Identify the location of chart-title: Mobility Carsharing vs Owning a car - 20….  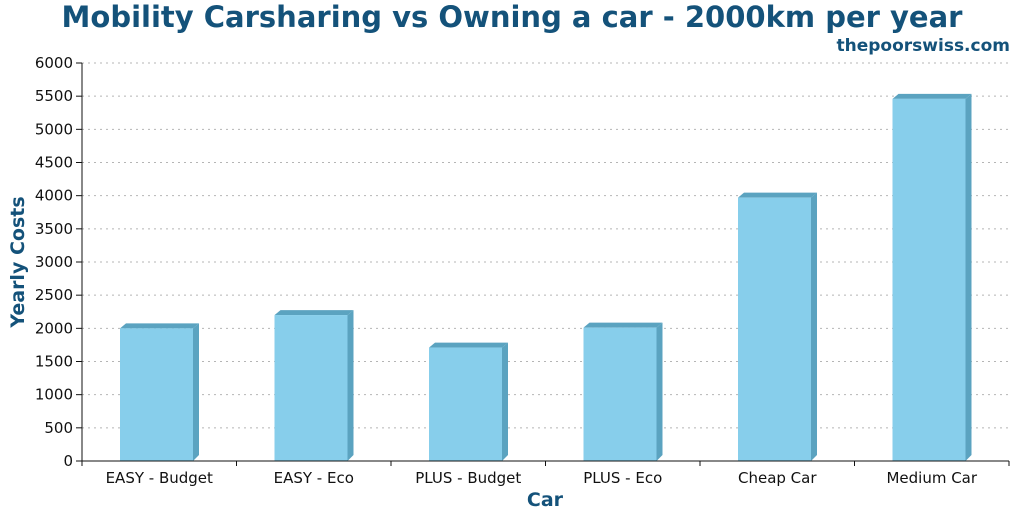
(512, 17).